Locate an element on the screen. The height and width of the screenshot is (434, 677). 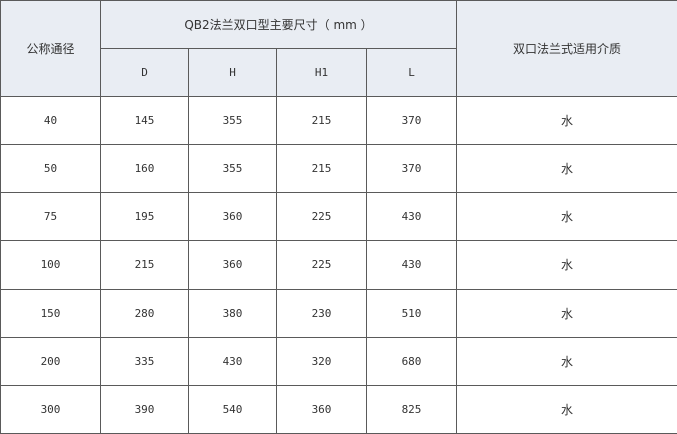
cell-h: 380 is located at coordinates (232, 313).